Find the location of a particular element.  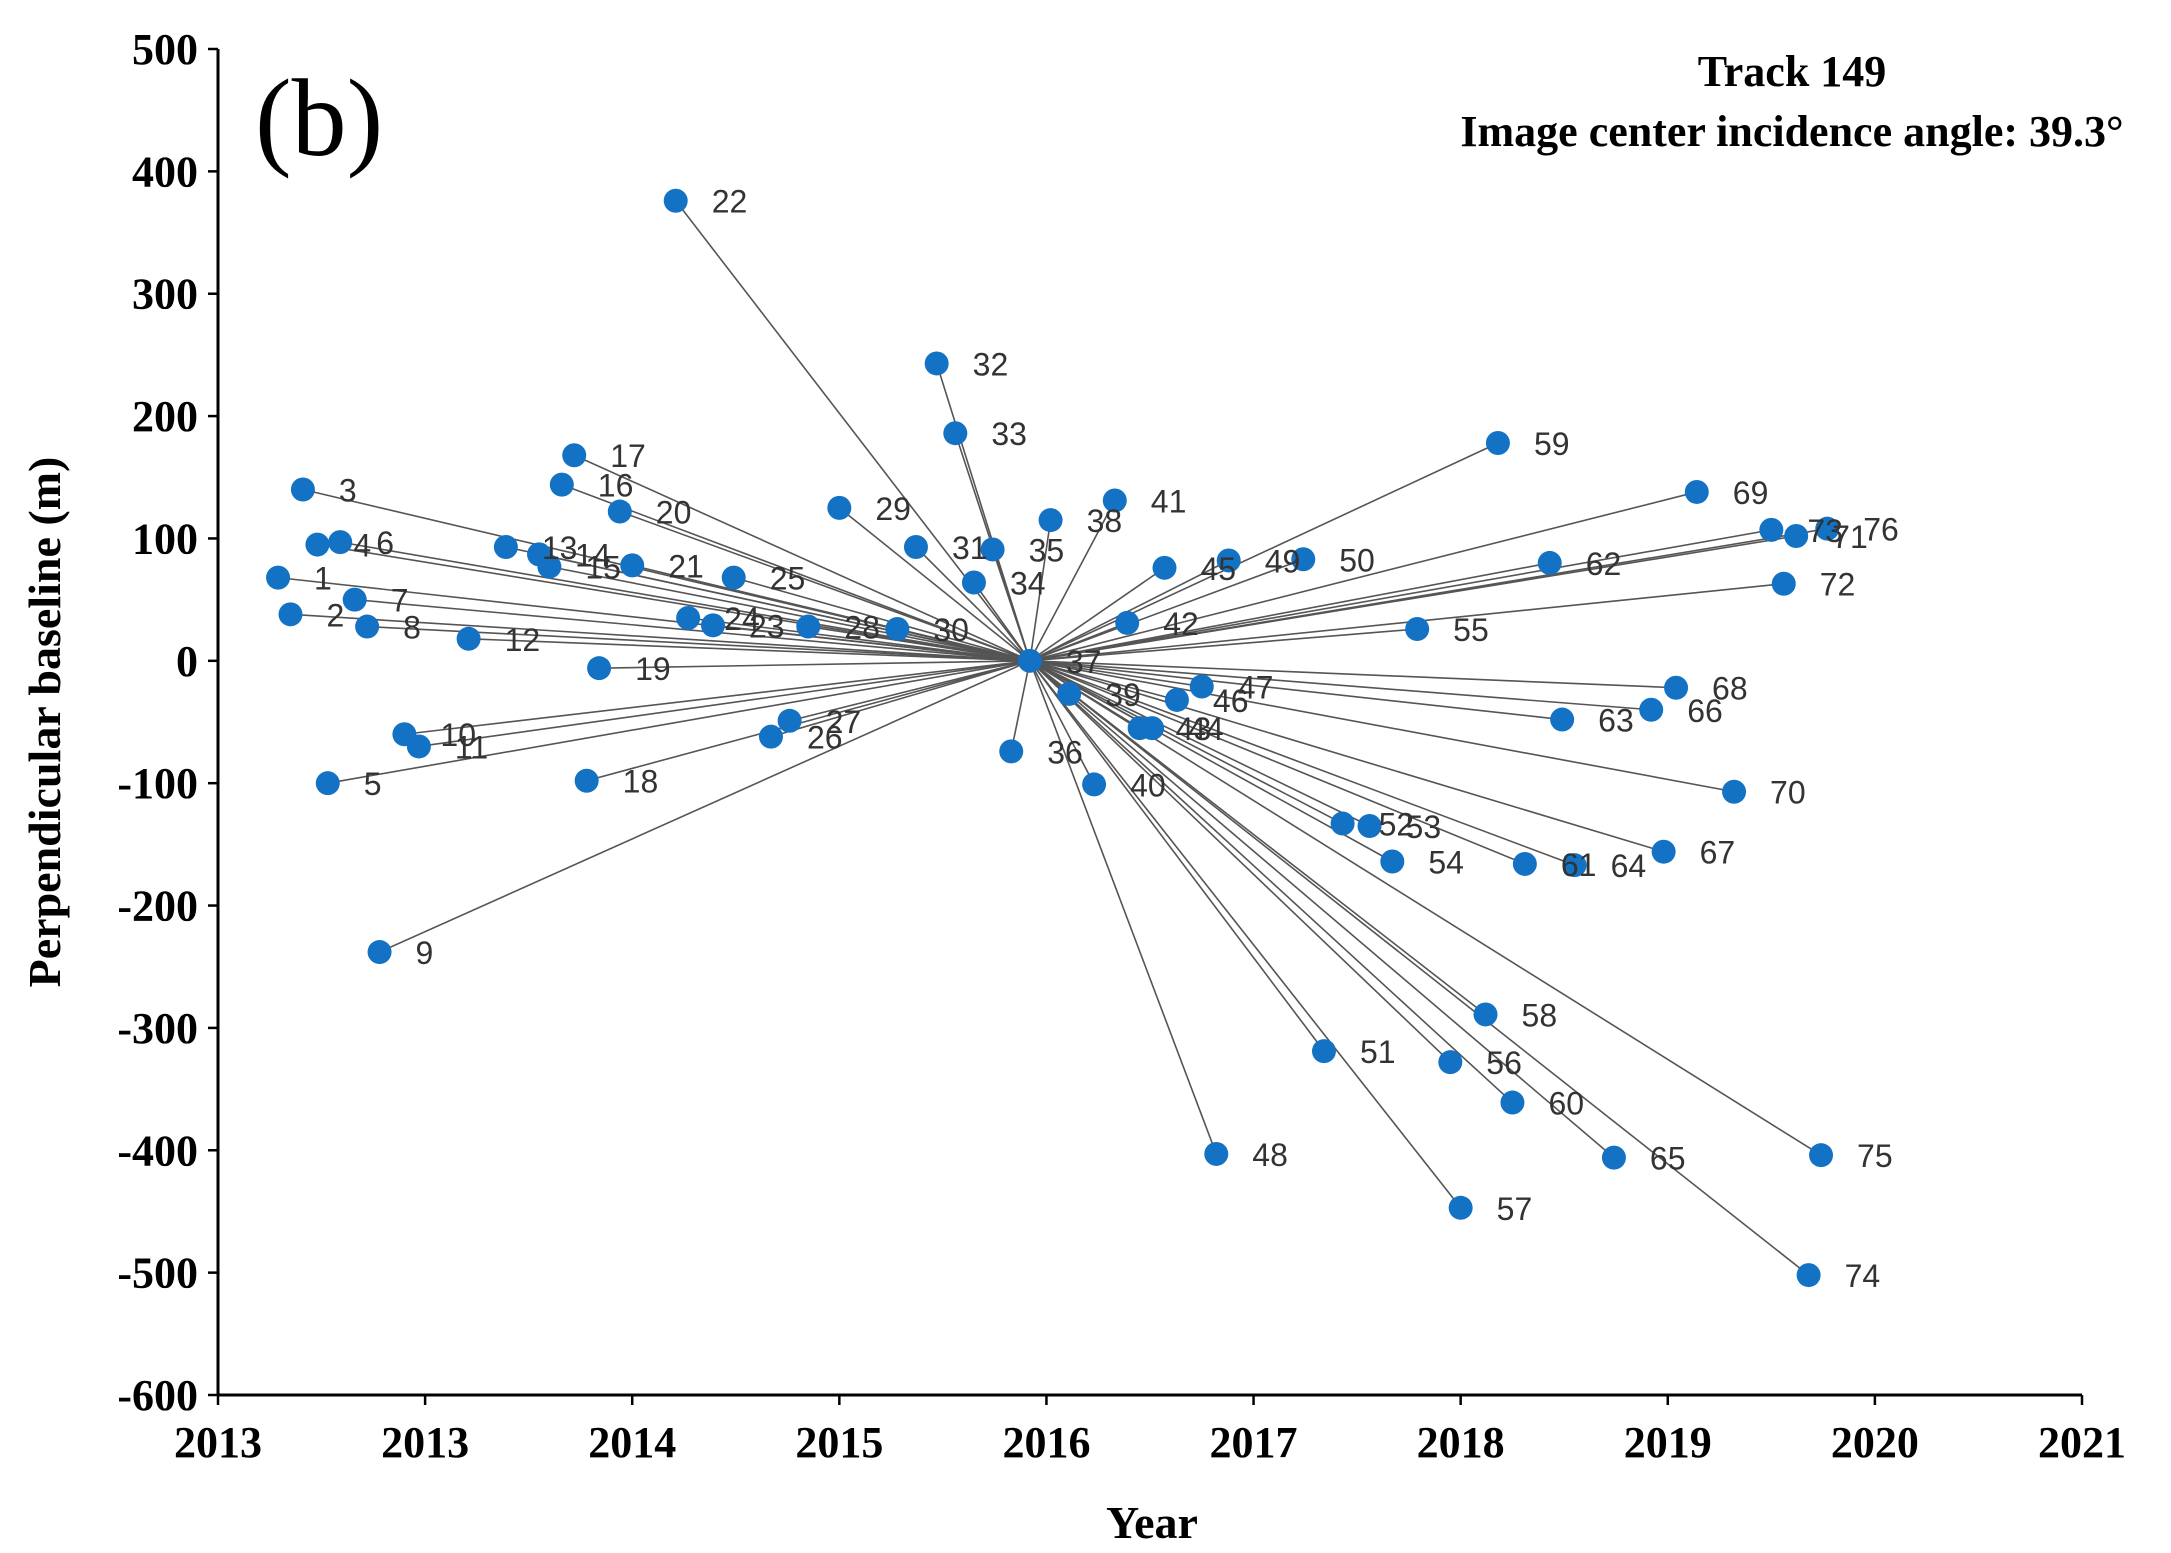

point-label: 43 is located at coordinates (1194, 729).